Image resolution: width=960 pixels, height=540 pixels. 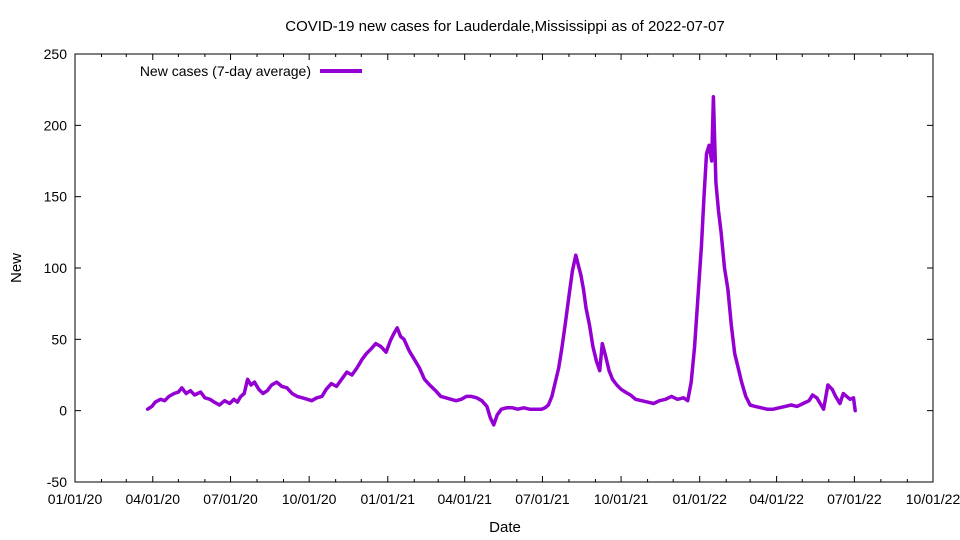 I want to click on x-tick-label: 07/01/20, so click(x=230, y=499).